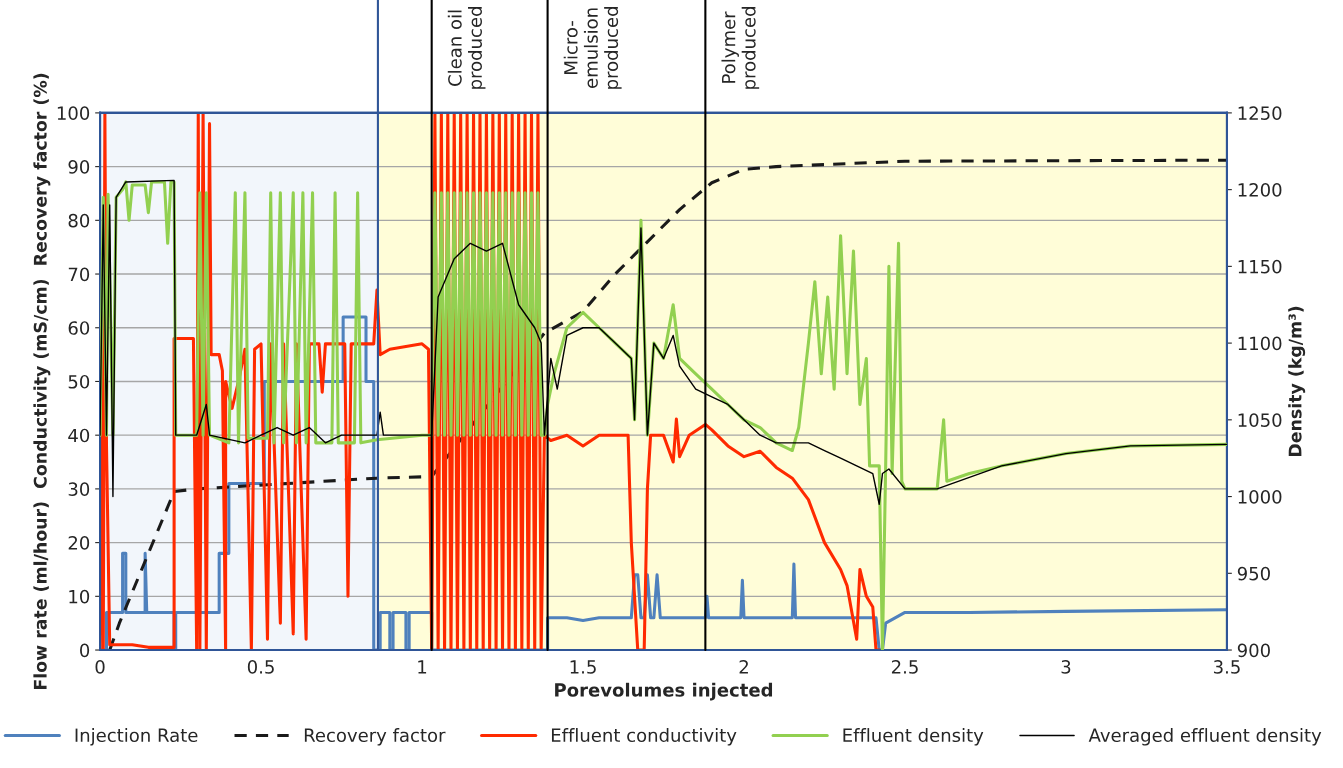 This screenshot has height=768, width=1343. I want to click on legend-label: Effluent conductivity, so click(644, 737).